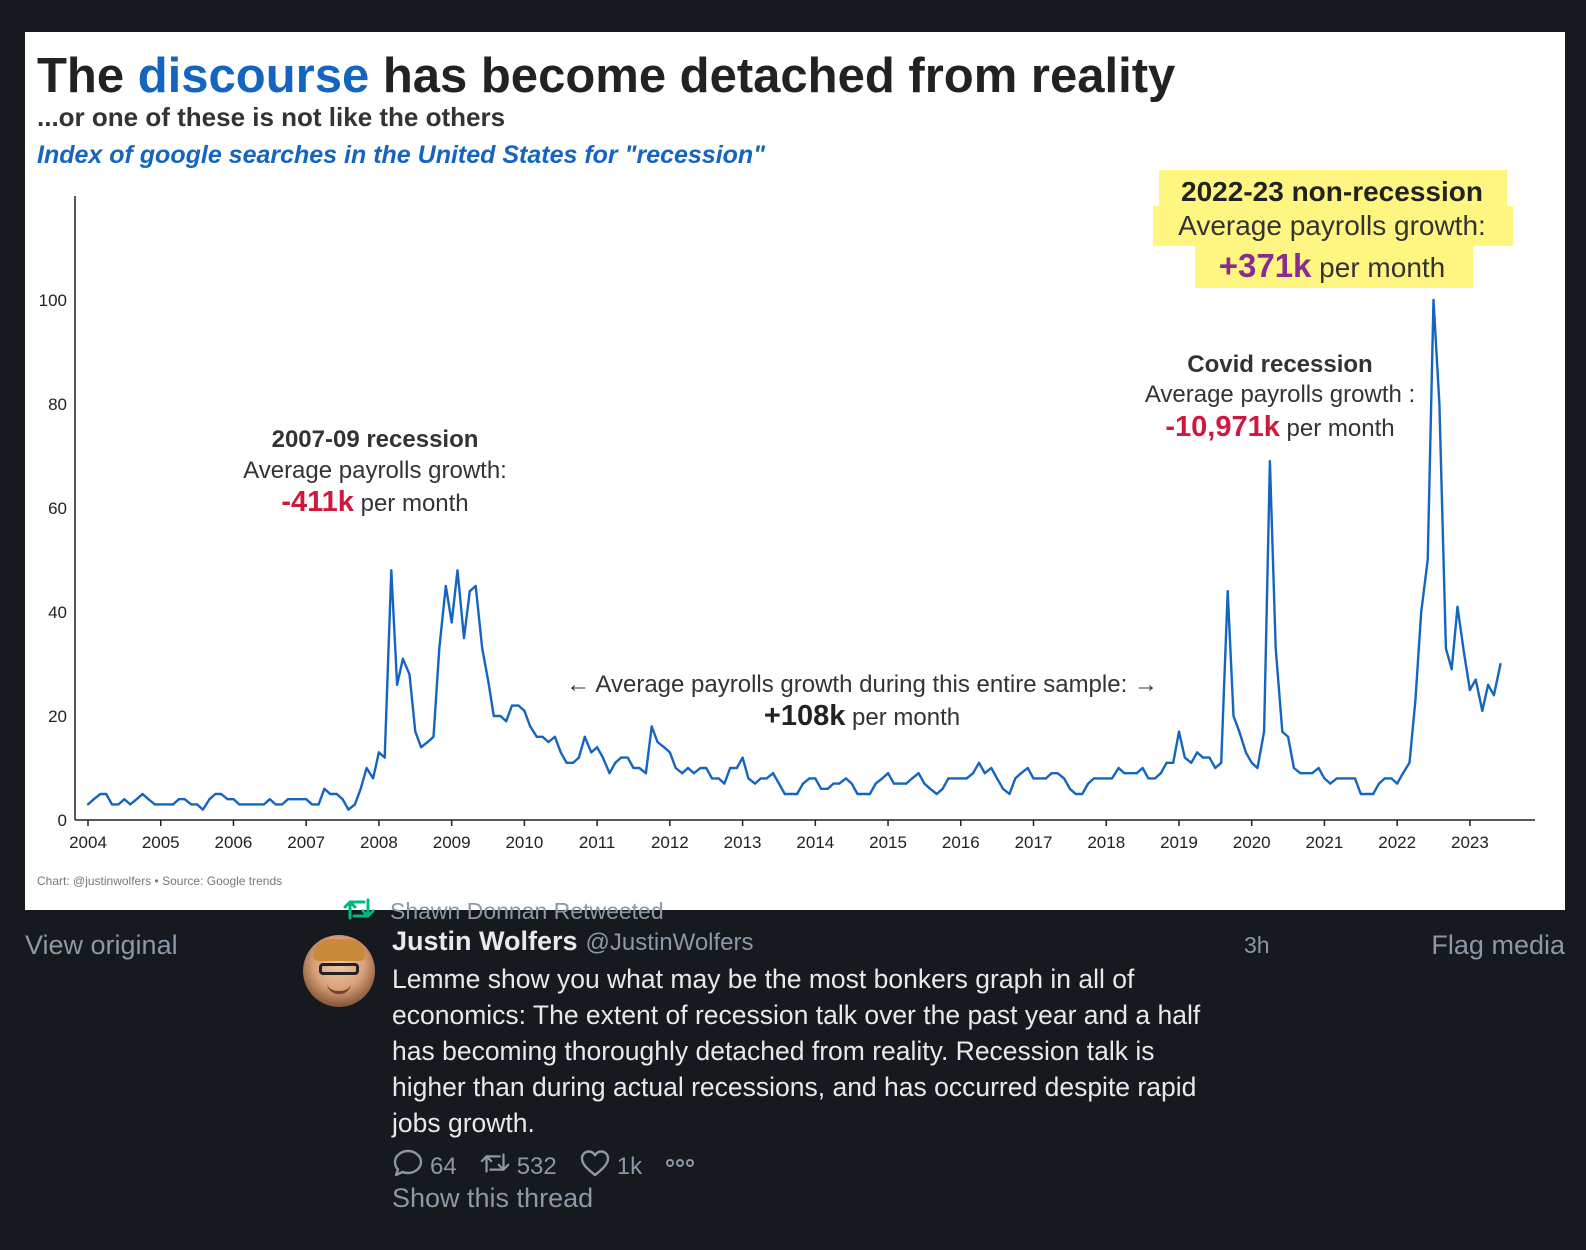  Describe the element at coordinates (485, 941) in the screenshot. I see `author-name: Justin Wolfers` at that location.